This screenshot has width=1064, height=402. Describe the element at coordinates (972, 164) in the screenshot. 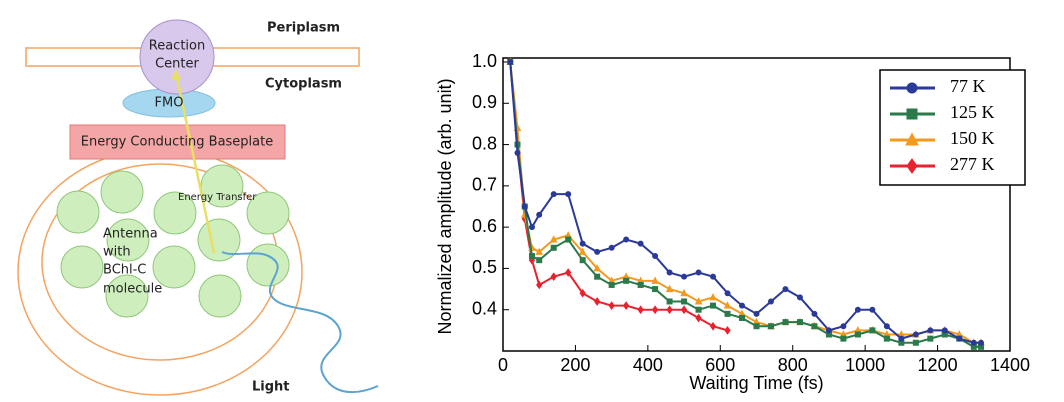

I see `legend-label: 277 K` at that location.